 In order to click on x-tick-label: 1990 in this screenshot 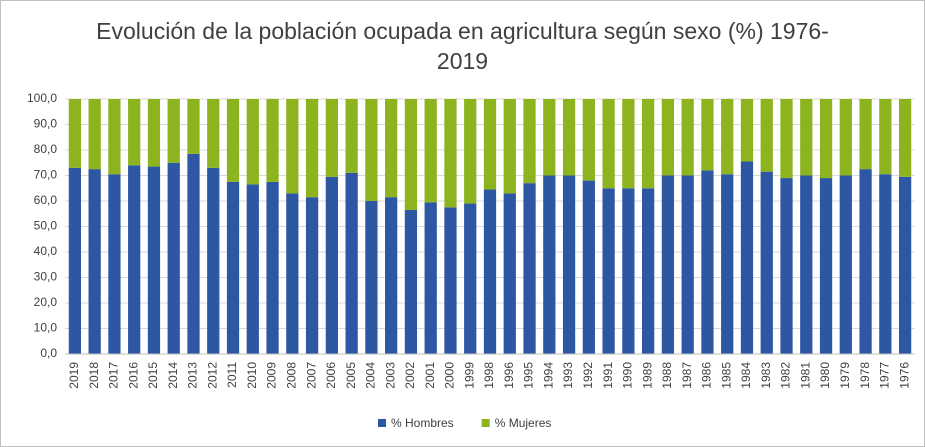, I will do `click(628, 375)`.